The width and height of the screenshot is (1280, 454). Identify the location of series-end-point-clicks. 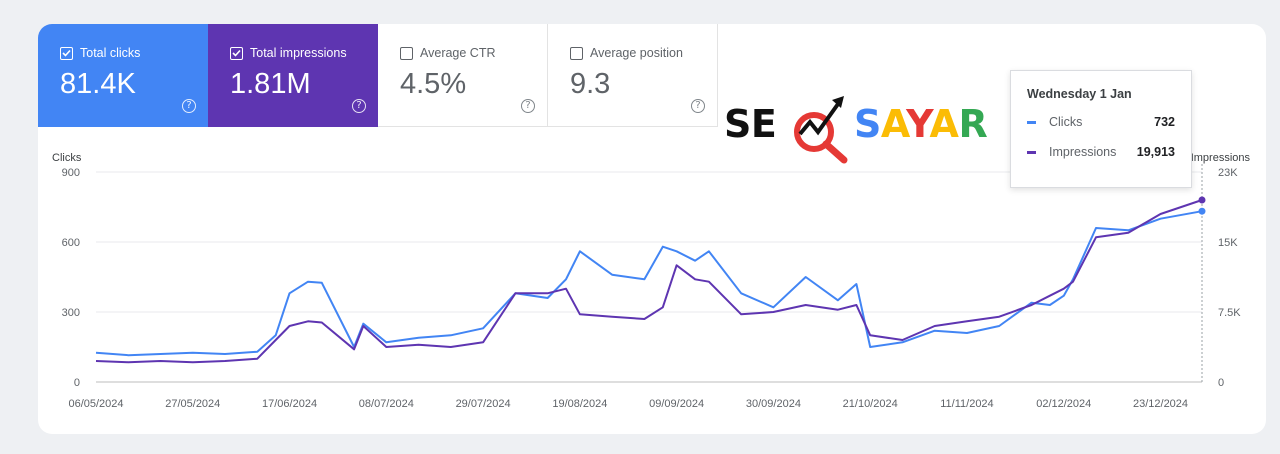
(1202, 211).